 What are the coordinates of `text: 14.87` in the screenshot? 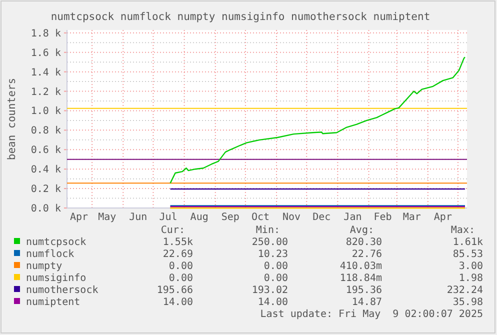 It's located at (367, 302).